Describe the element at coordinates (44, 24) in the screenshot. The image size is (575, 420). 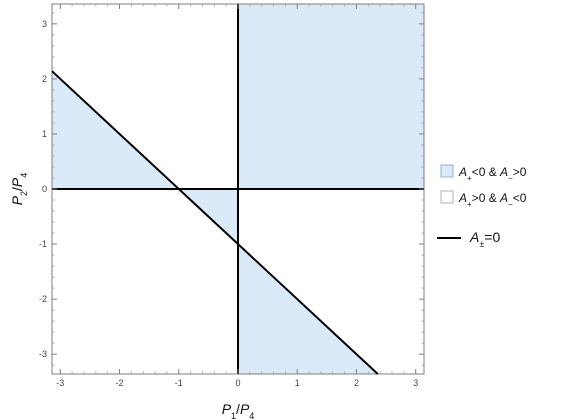
I see `y-tick-label: 3` at that location.